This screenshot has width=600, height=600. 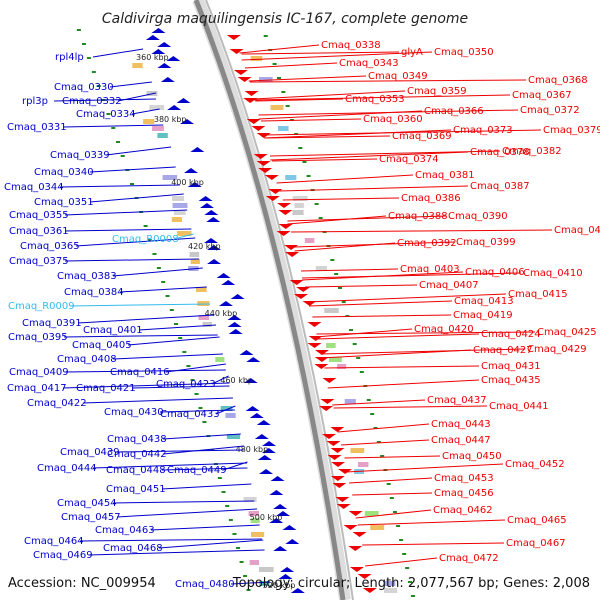 I want to click on gene-label-right: Cmaq_0387, so click(x=500, y=186).